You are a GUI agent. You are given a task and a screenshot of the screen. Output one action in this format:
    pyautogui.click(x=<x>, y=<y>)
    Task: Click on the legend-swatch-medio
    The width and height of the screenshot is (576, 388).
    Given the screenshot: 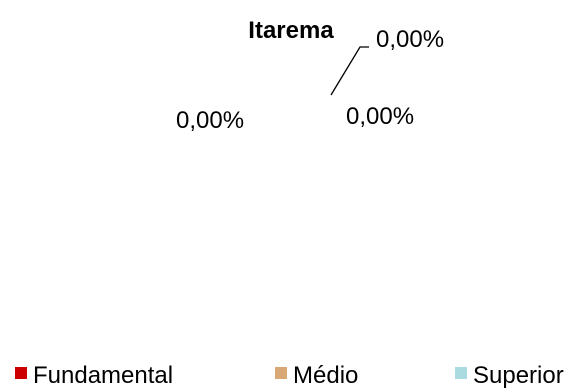 What is the action you would take?
    pyautogui.click(x=281, y=373)
    